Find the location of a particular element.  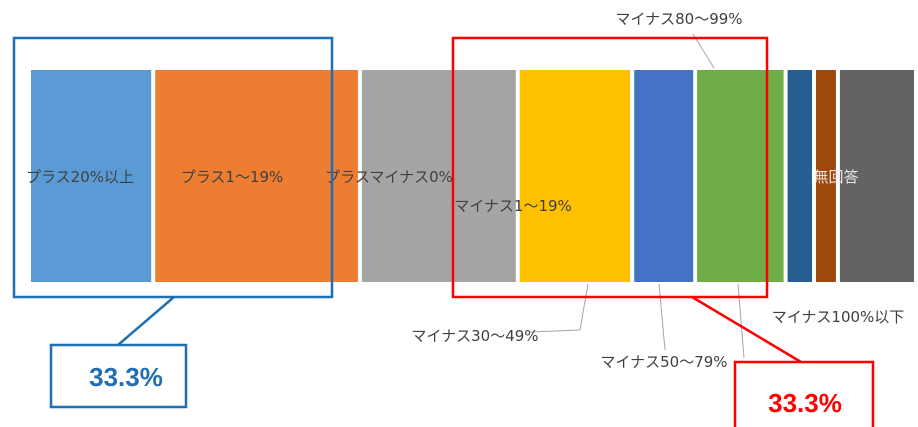

callout-value-box-positive is located at coordinates (118, 376).